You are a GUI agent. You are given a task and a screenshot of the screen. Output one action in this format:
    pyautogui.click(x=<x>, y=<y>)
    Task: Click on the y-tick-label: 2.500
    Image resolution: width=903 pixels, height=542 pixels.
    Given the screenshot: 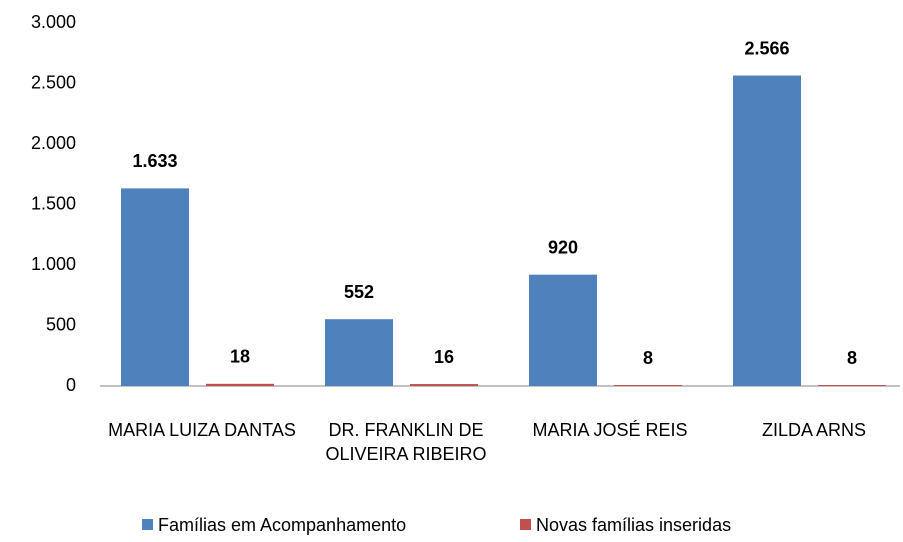 What is the action you would take?
    pyautogui.click(x=53, y=82)
    